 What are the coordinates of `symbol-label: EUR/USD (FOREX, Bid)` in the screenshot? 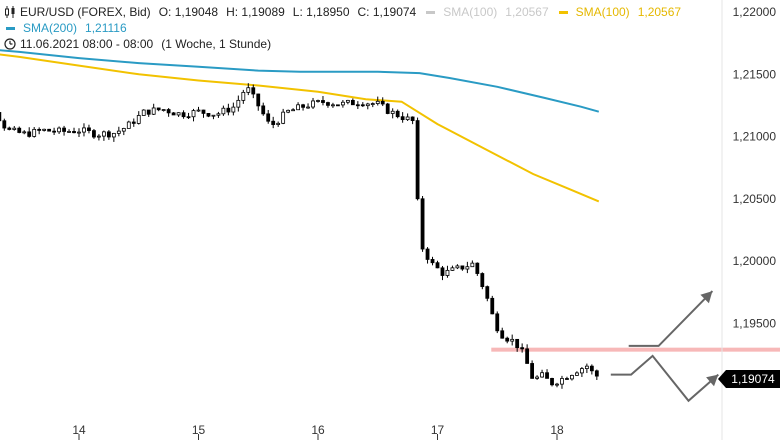 It's located at (85, 12).